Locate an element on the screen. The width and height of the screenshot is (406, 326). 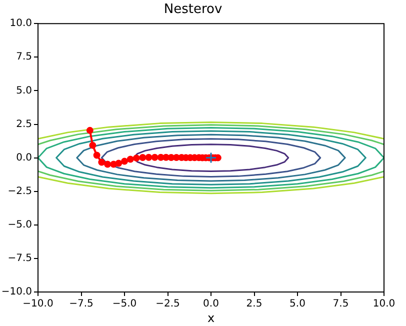
y-tick-label: −7.5 is located at coordinates (20, 258).